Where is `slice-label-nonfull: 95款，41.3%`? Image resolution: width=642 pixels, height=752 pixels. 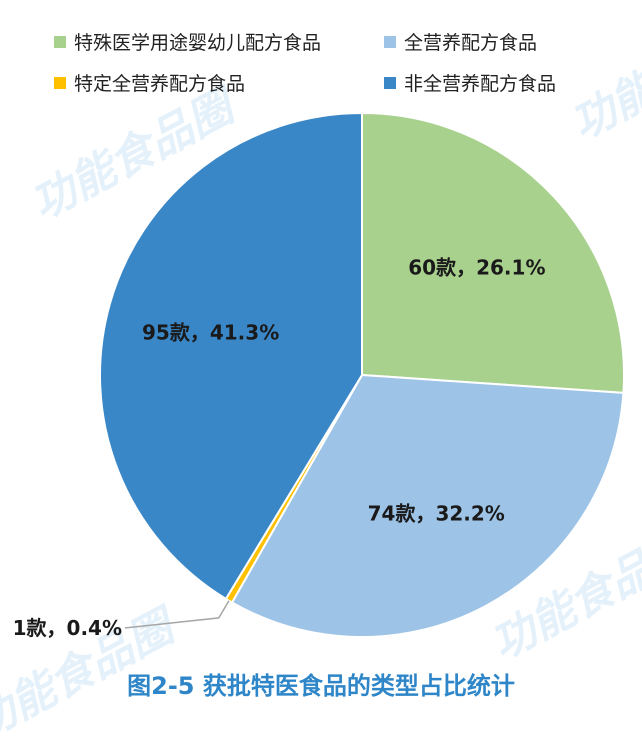 slice-label-nonfull: 95款，41.3% is located at coordinates (210, 333).